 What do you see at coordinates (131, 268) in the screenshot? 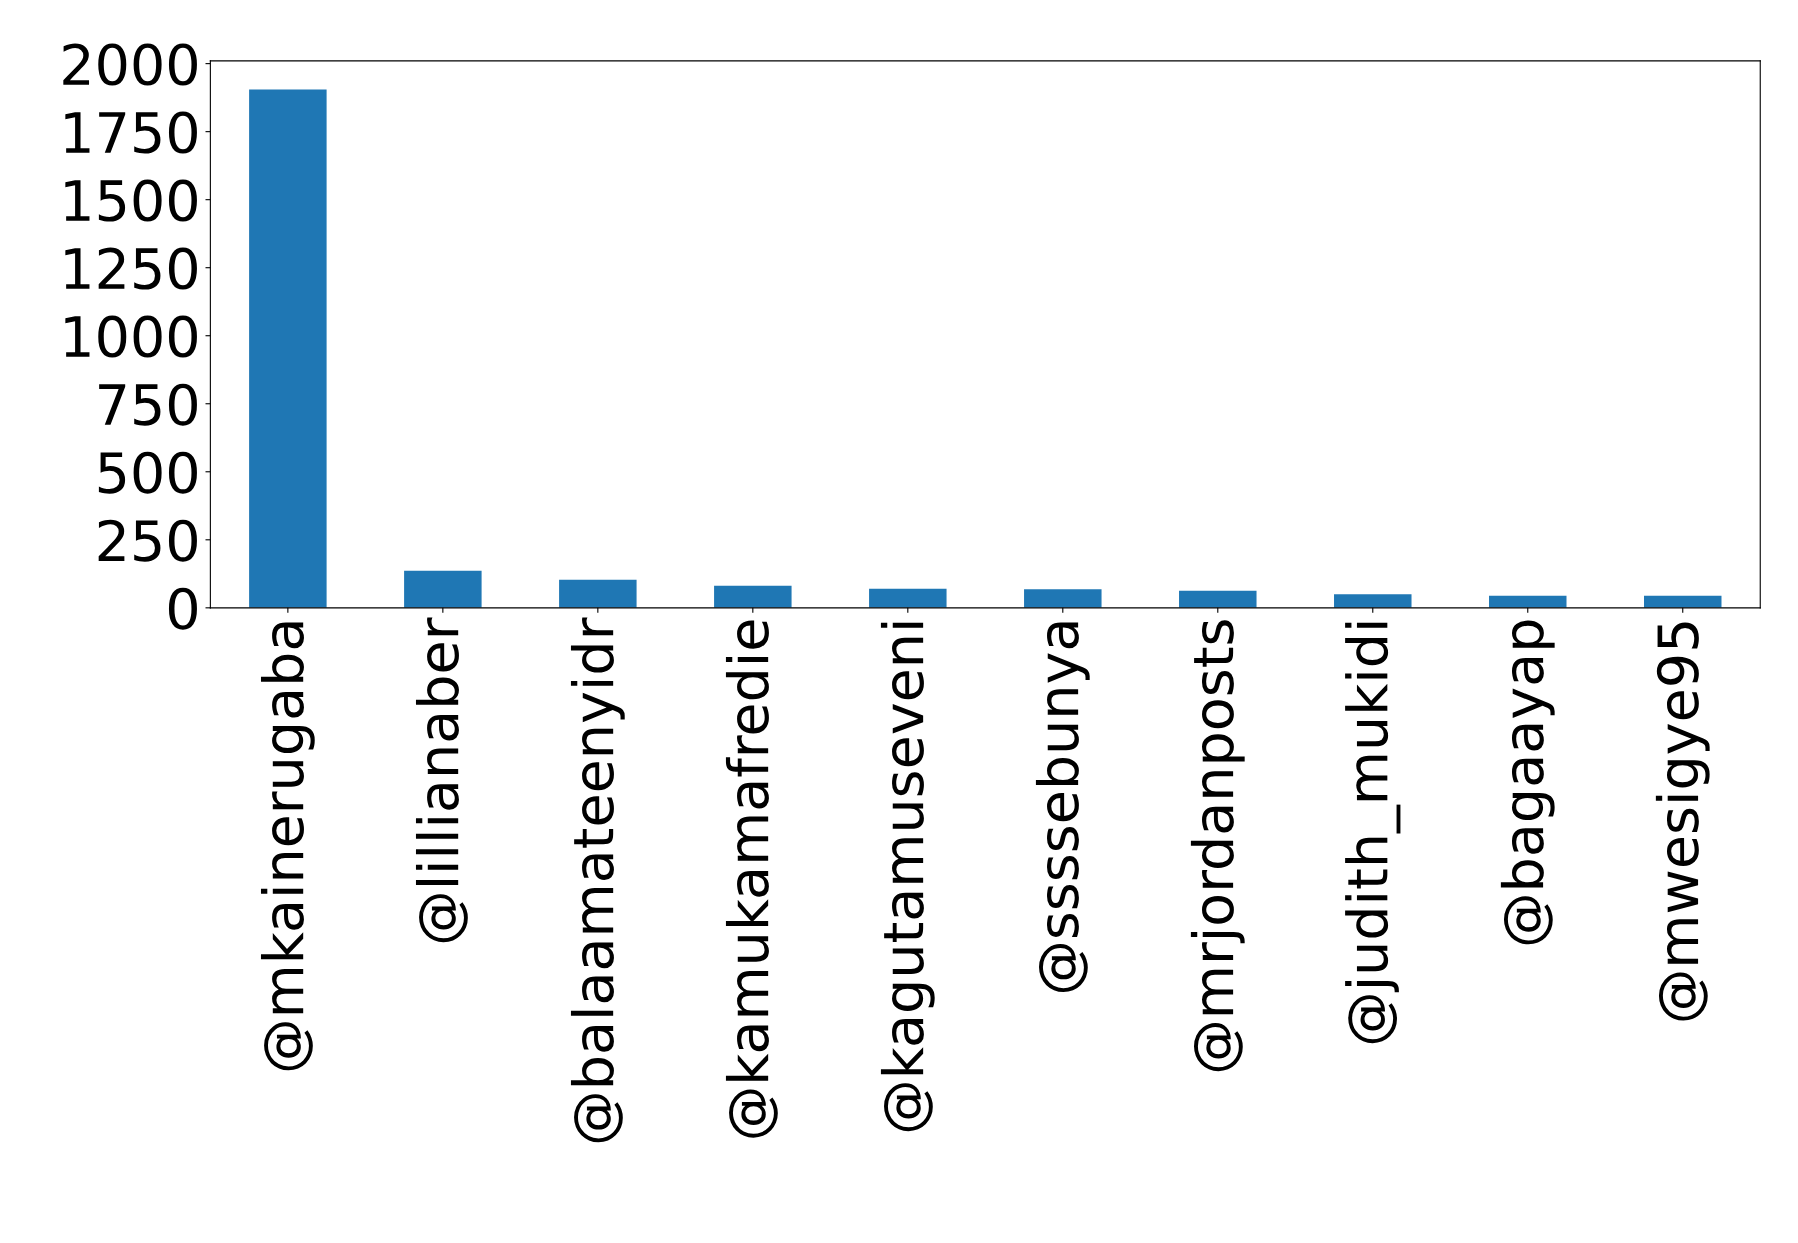
I see `y-tick-label: 1250` at bounding box center [131, 268].